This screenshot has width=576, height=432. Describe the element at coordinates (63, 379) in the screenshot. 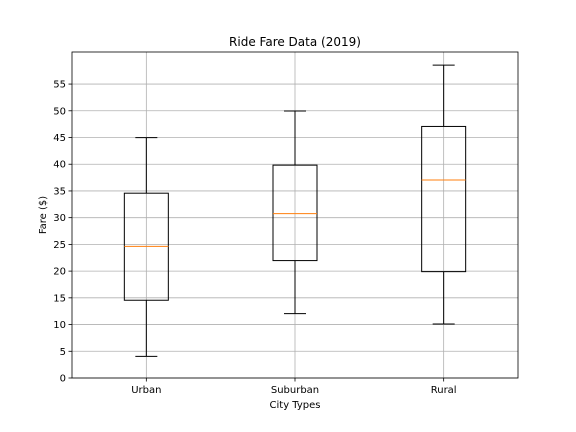

I see `y-tick-label: 0` at that location.